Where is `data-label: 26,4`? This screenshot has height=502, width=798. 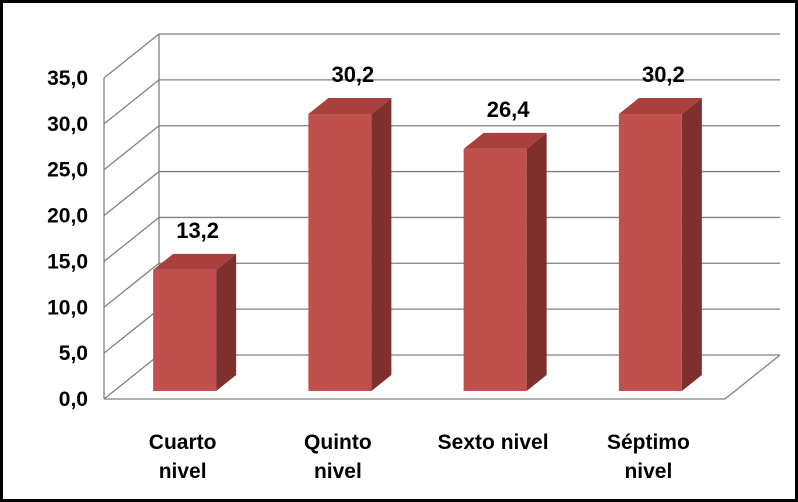 data-label: 26,4 is located at coordinates (509, 109).